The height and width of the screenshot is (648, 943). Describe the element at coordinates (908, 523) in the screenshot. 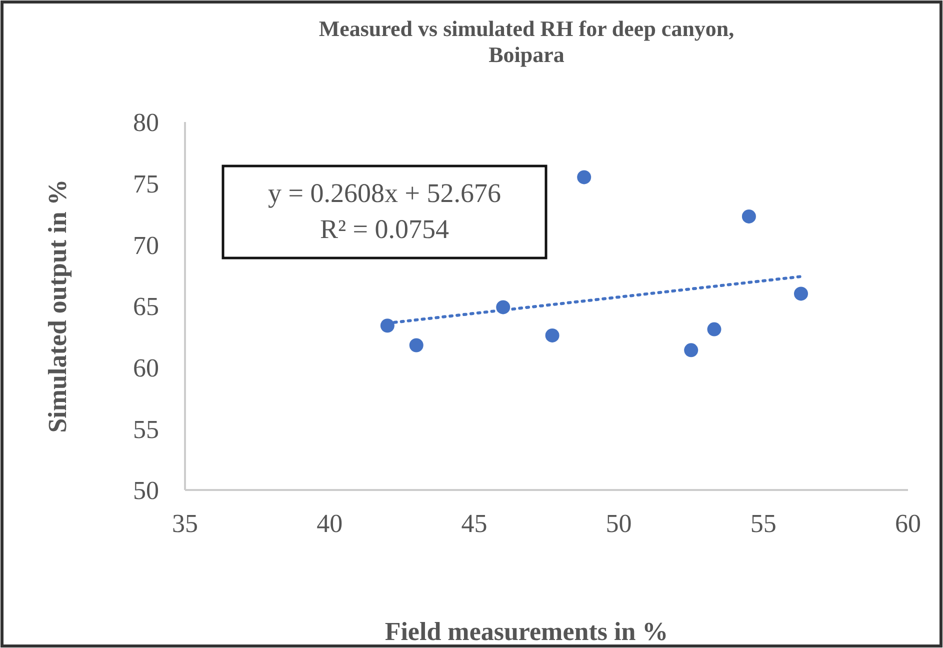

I see `x-tick-label: 60` at that location.